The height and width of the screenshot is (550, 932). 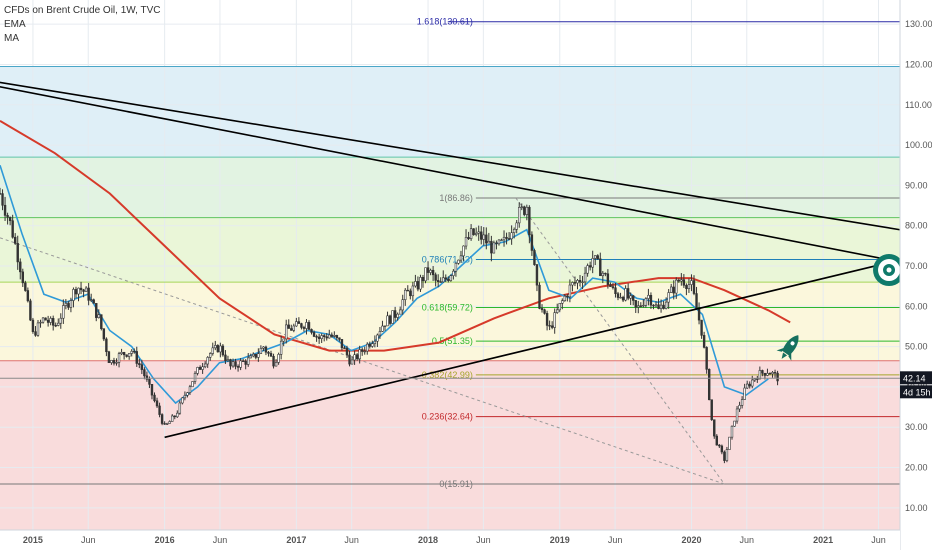 I want to click on fib-level-label: 0.5(51.35), so click(x=452, y=341).